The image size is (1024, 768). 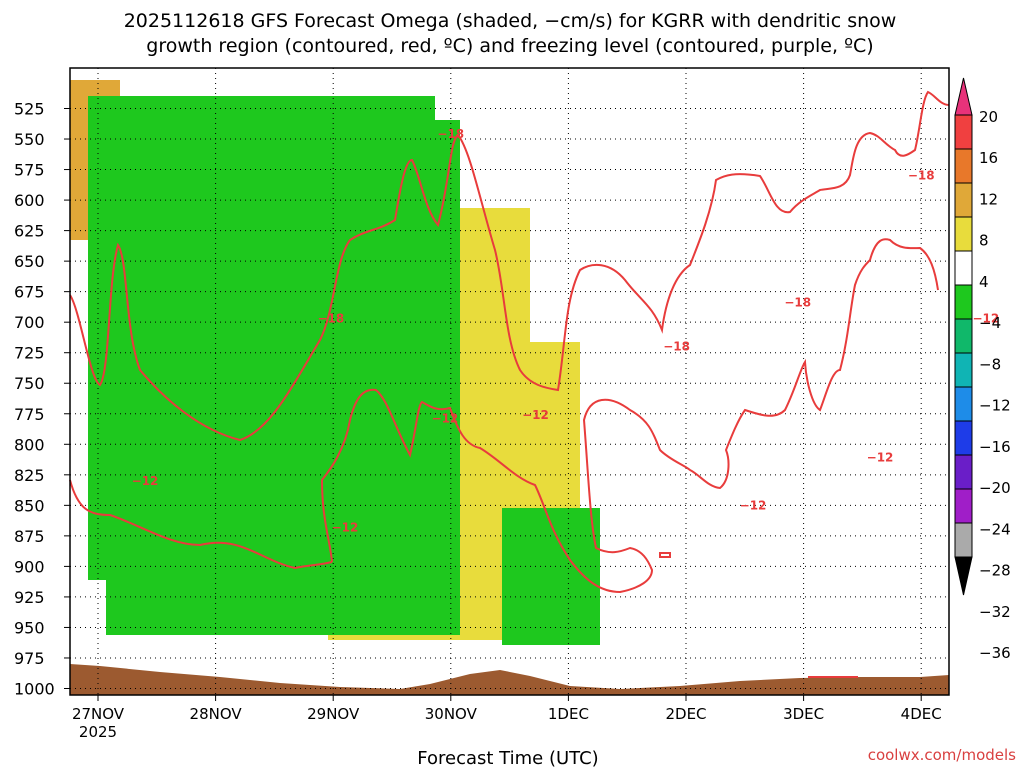 I want to click on colorbar-tick-label: −36, so click(x=995, y=653).